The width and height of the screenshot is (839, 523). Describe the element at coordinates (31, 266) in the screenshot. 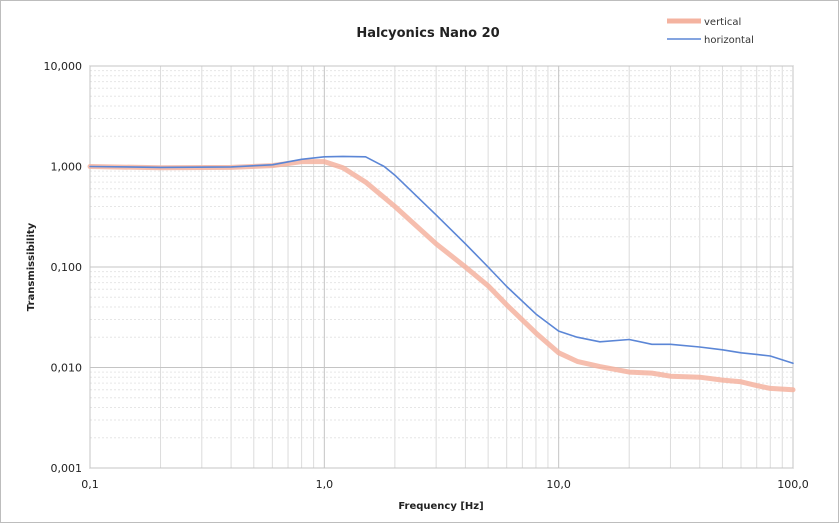

I see `y-axis-title: Transmissibility` at that location.